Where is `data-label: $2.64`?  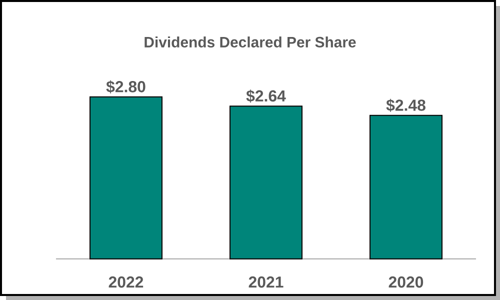 data-label: $2.64 is located at coordinates (266, 96).